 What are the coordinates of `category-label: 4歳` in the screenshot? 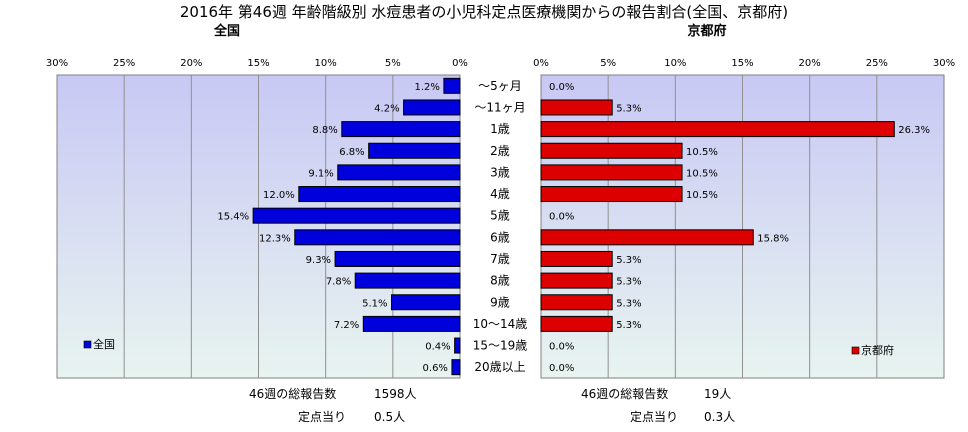 It's located at (500, 194).